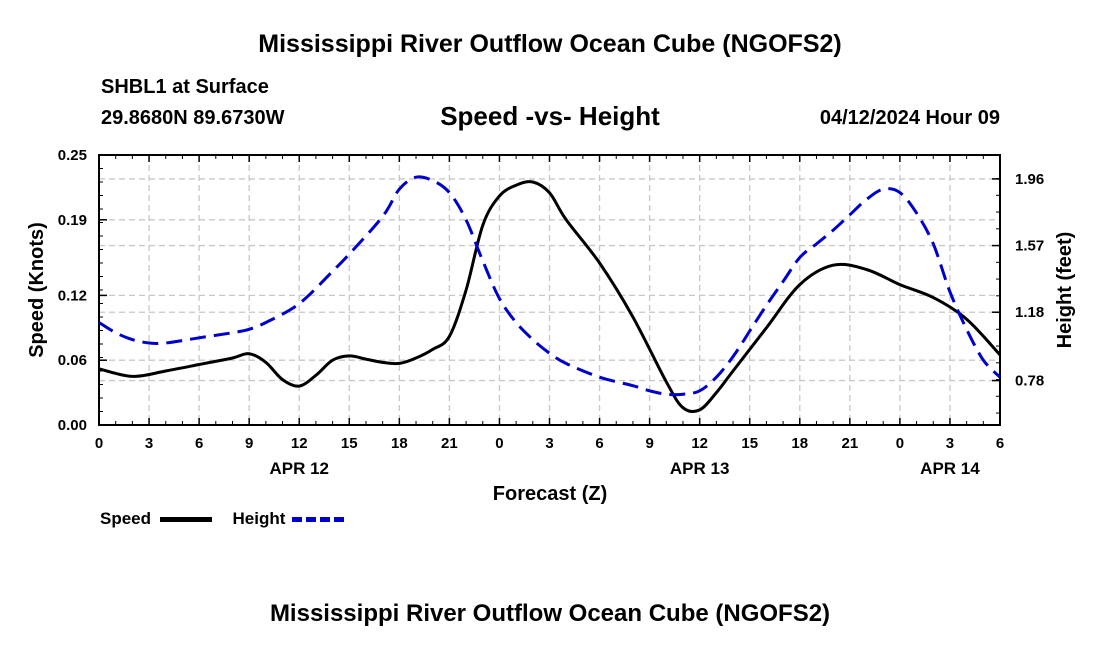 This screenshot has height=650, width=1100. Describe the element at coordinates (1029, 246) in the screenshot. I see `y2-tick-label: 1.57` at that location.